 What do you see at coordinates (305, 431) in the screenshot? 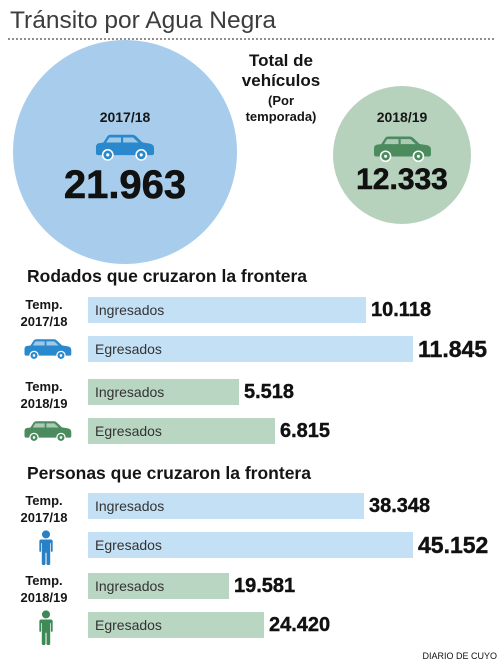
I see `value-label: 6.815` at bounding box center [305, 431].